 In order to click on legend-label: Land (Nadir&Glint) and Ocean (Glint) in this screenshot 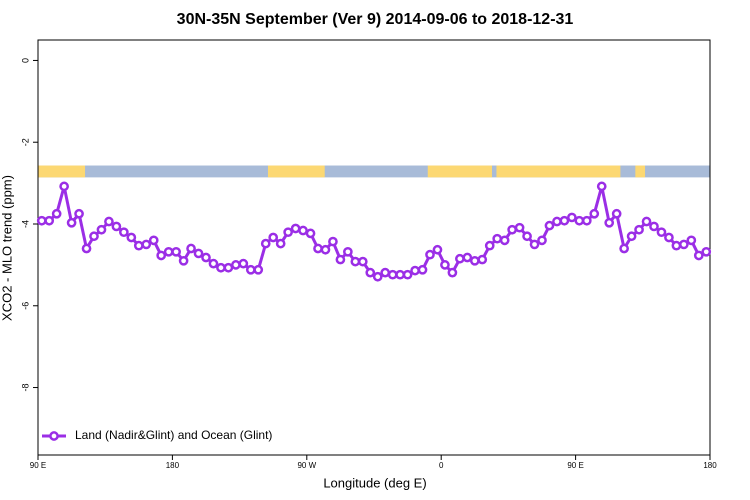, I will do `click(173, 435)`.